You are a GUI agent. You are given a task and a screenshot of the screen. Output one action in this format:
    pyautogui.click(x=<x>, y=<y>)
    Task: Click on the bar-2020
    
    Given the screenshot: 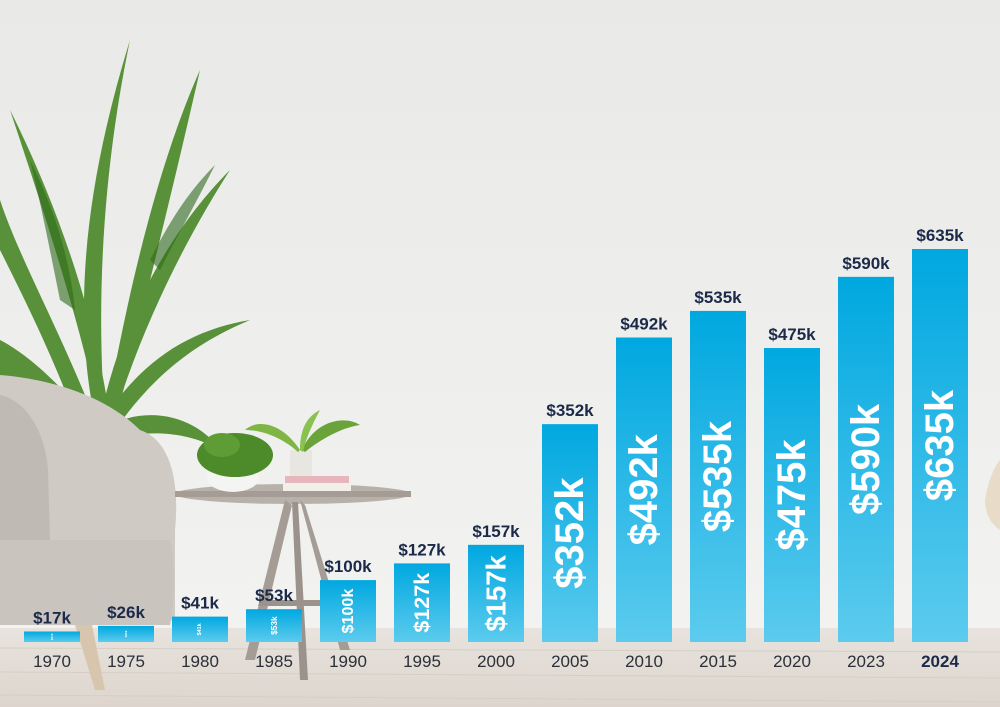 What is the action you would take?
    pyautogui.click(x=792, y=495)
    